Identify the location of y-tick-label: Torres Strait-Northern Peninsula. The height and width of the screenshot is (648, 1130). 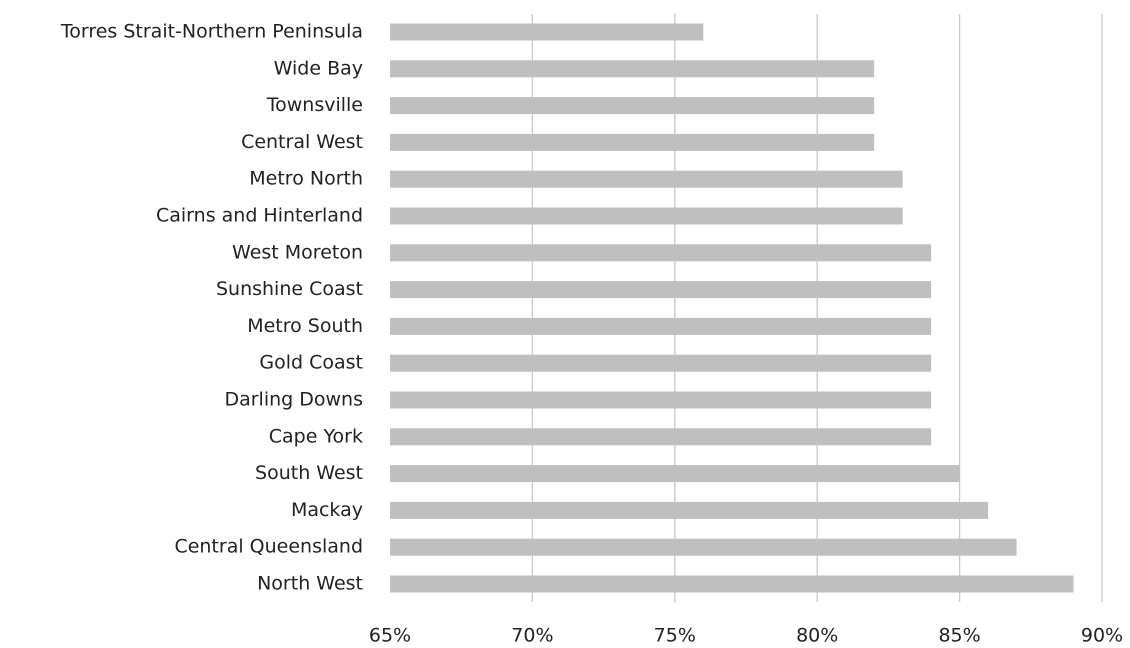
(211, 32).